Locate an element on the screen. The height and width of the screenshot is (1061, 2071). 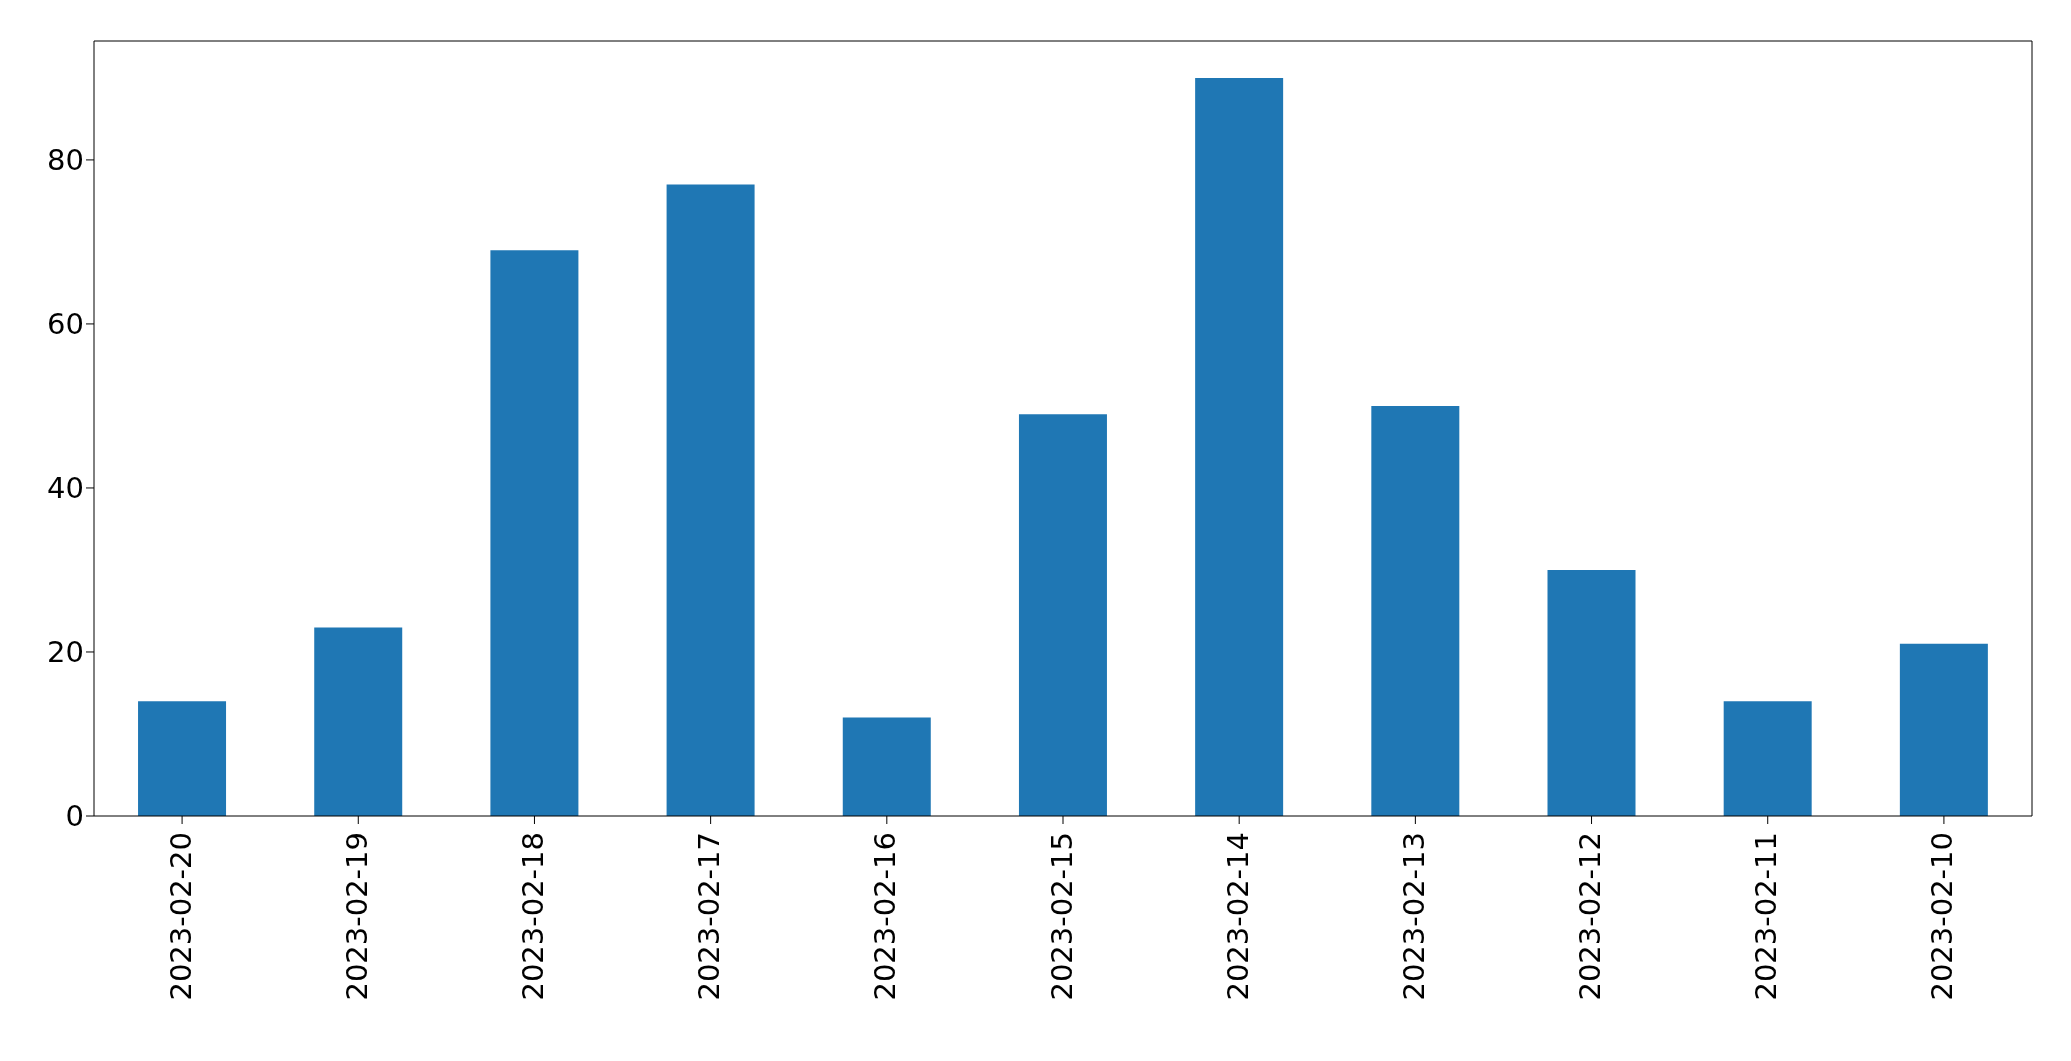
x-tick-label: 2023-02-14 is located at coordinates (1237, 916).